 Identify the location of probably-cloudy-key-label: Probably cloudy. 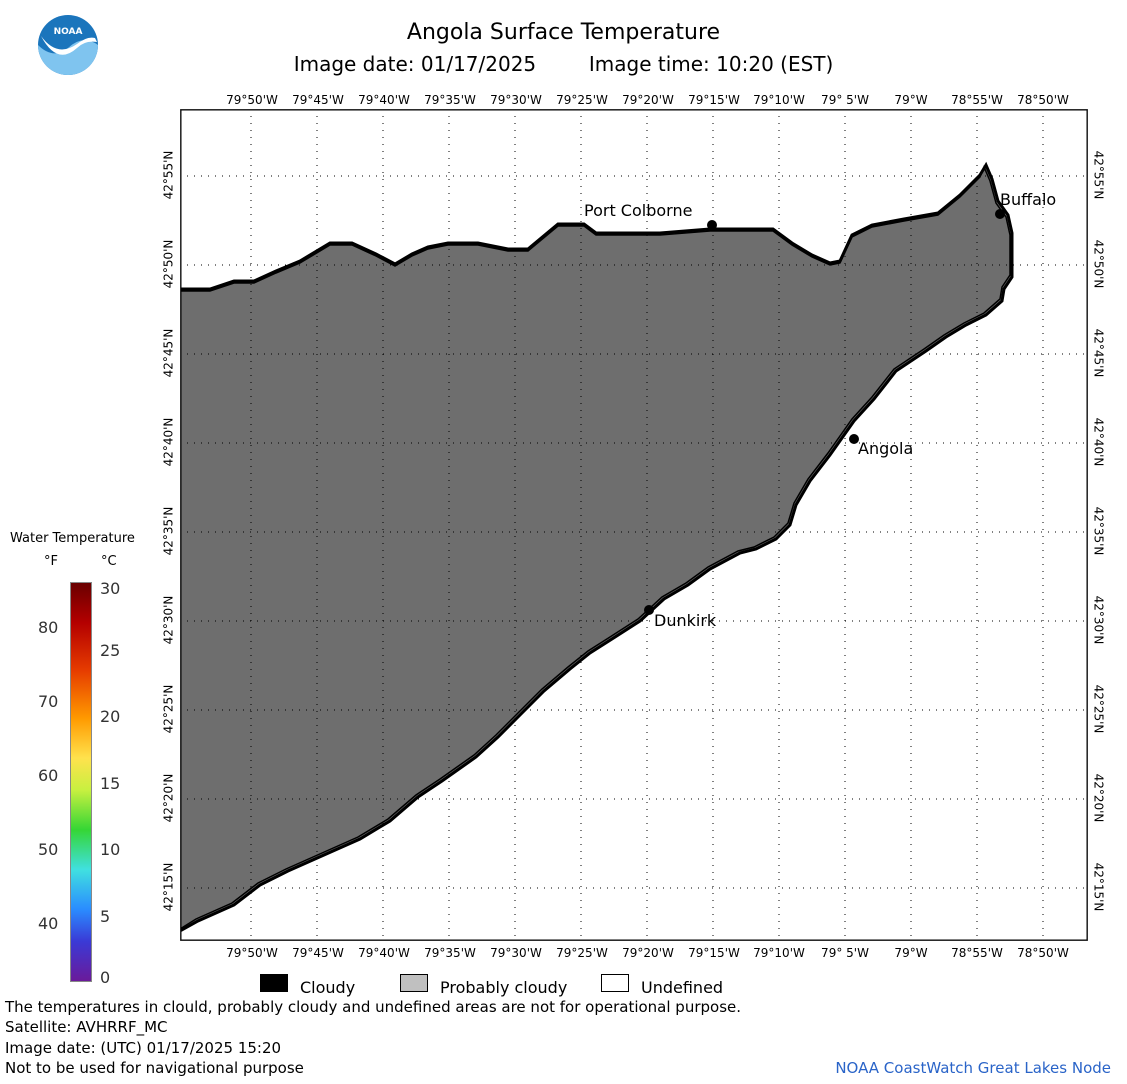
(504, 987).